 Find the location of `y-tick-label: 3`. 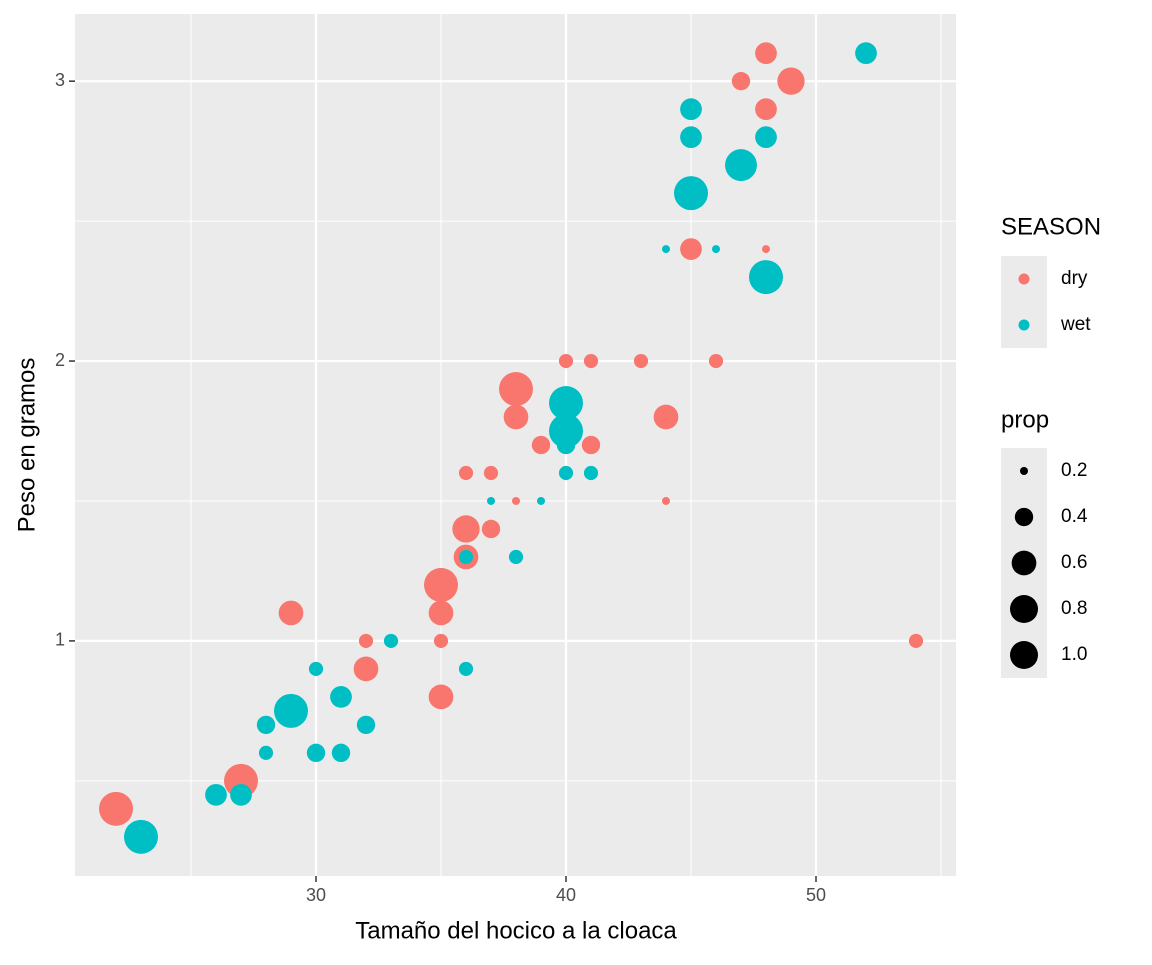

y-tick-label: 3 is located at coordinates (60, 80).